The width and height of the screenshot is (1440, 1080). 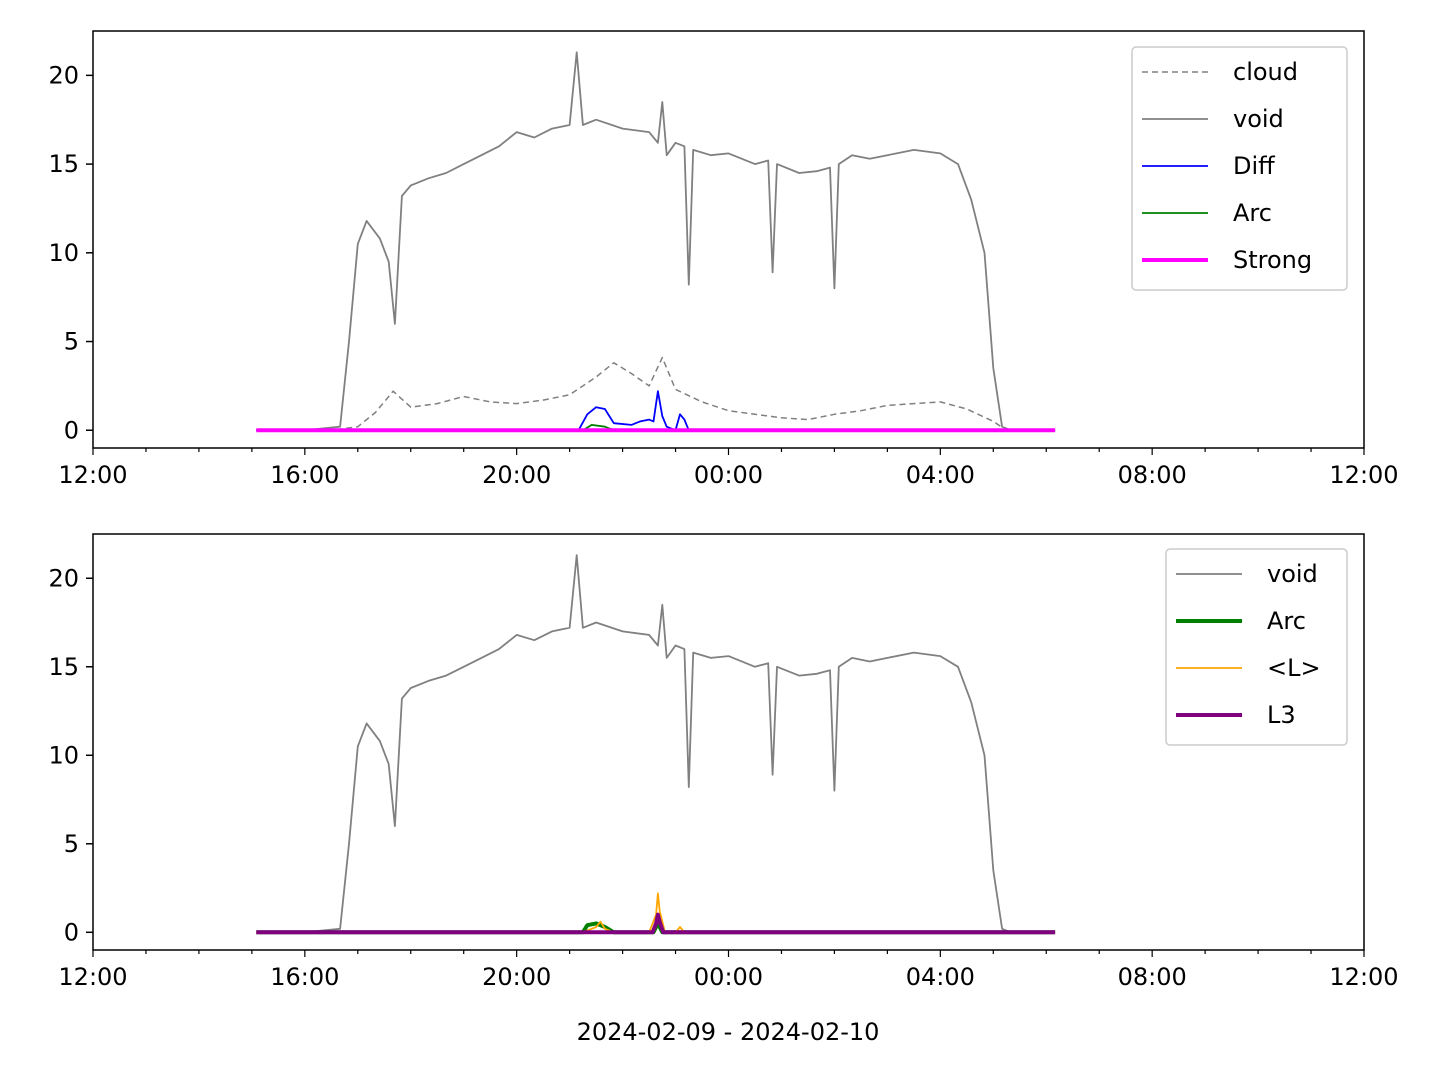 What do you see at coordinates (63, 75) in the screenshot?
I see `top-y-tick-label: 20` at bounding box center [63, 75].